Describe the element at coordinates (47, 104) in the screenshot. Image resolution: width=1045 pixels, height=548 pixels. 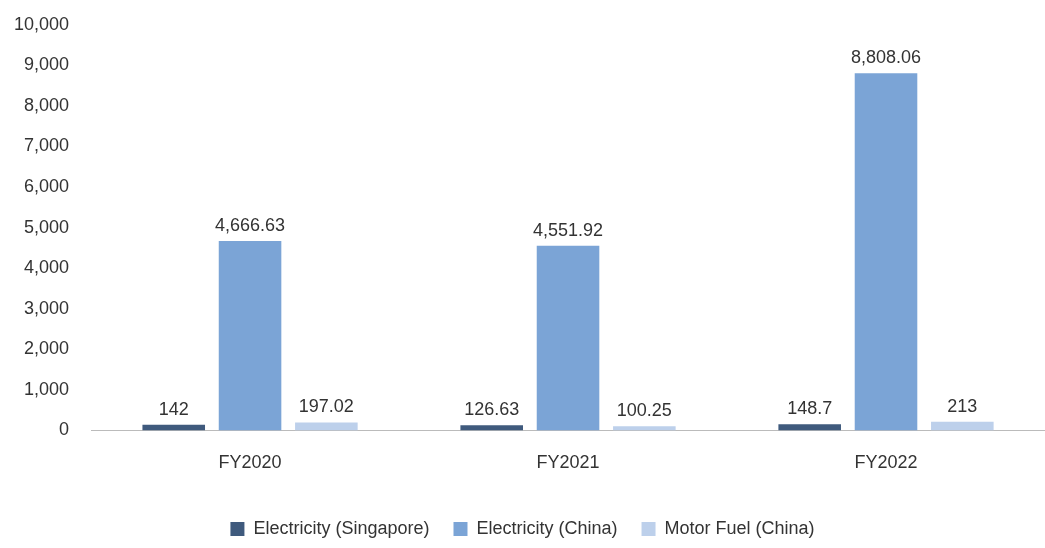
I see `y-tick-label: 8,000` at that location.